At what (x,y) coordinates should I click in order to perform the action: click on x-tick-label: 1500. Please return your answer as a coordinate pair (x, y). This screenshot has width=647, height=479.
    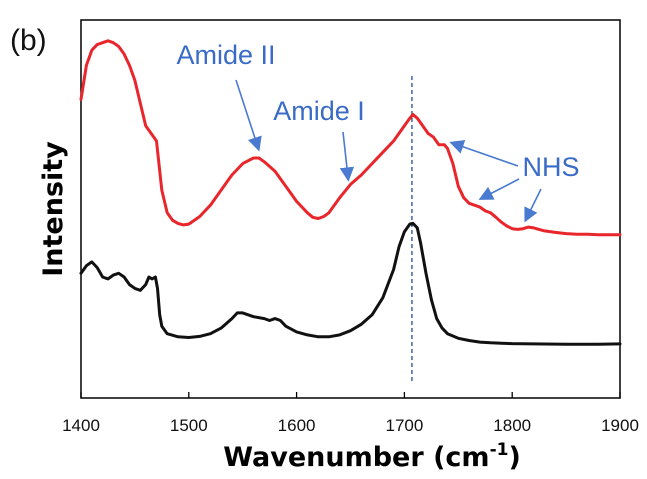
    Looking at the image, I should click on (189, 425).